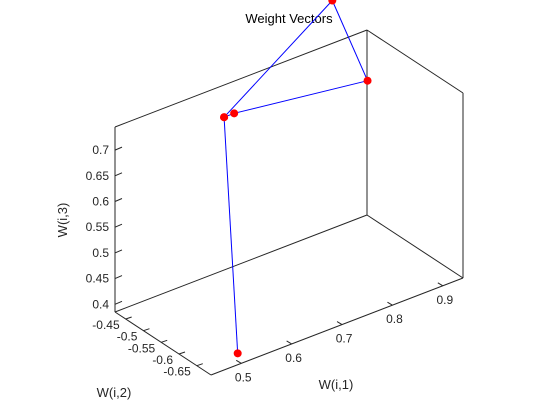 The height and width of the screenshot is (420, 560). What do you see at coordinates (106, 325) in the screenshot?
I see `y-tick-label: -0.45` at bounding box center [106, 325].